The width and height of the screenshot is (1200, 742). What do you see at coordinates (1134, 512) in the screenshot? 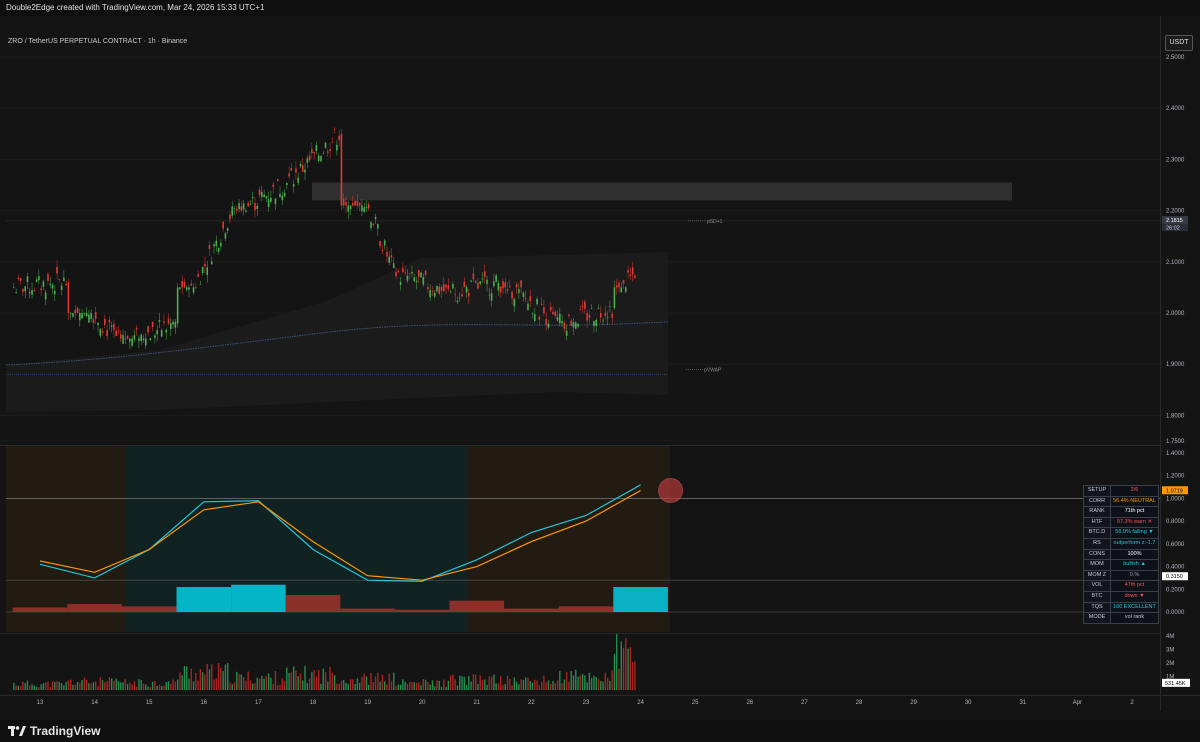
I see `stats-value: 71th pct` at bounding box center [1134, 512].